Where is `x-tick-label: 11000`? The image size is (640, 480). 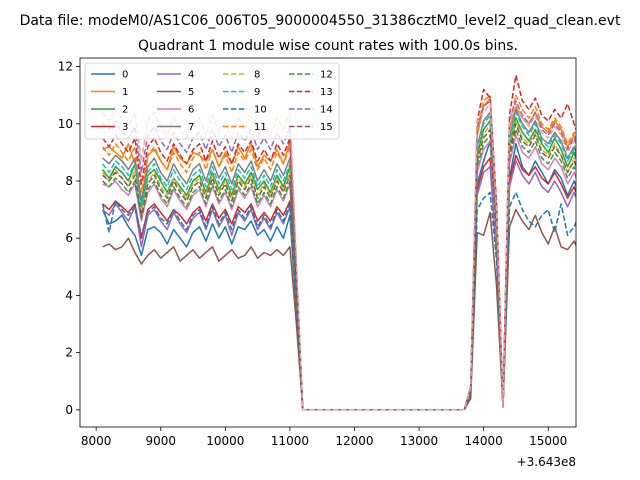
x-tick-label: 11000 is located at coordinates (290, 441).